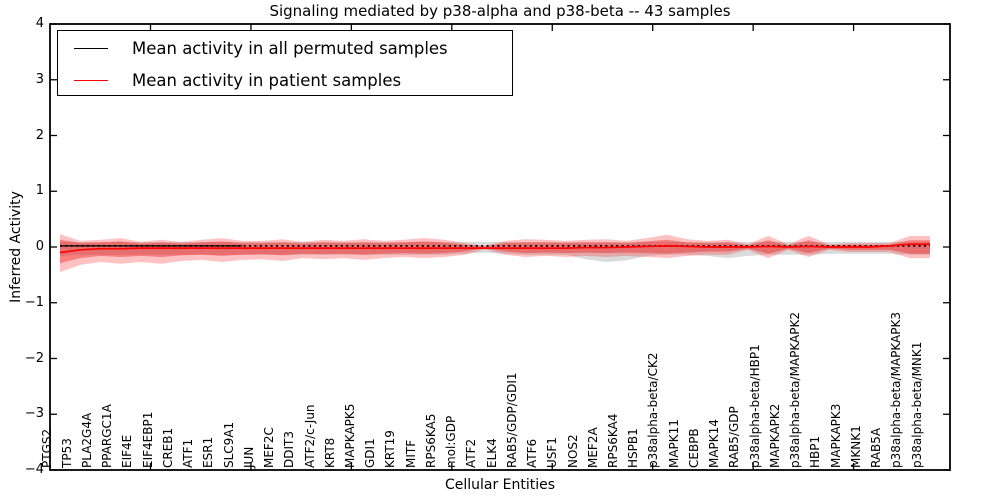  What do you see at coordinates (673, 443) in the screenshot?
I see `entity-label: MAPK11` at bounding box center [673, 443].